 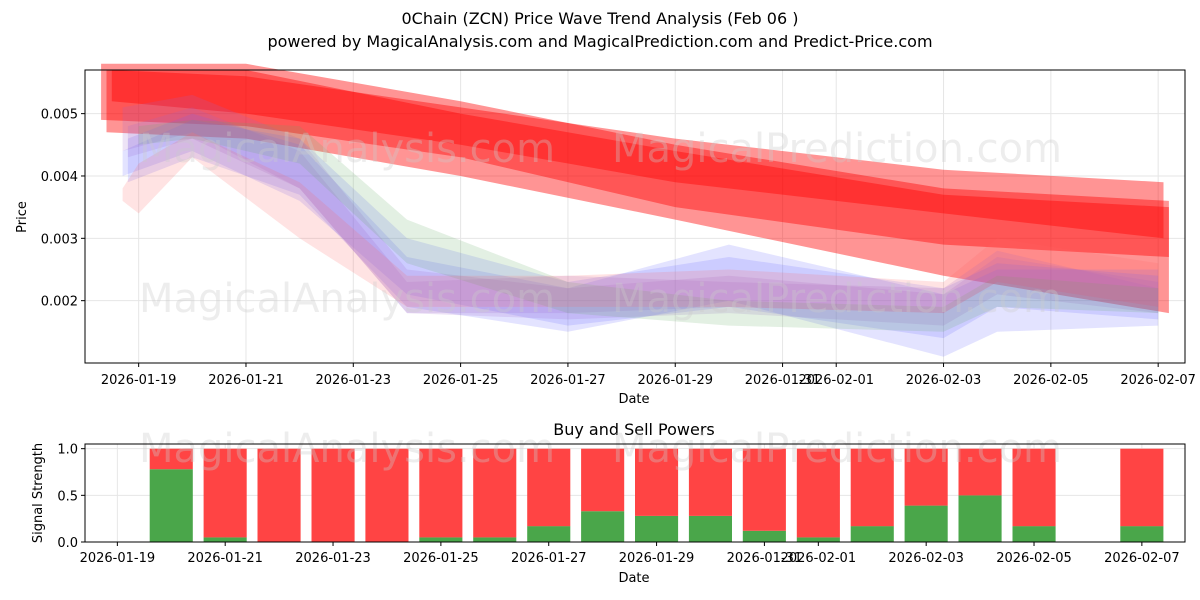 I want to click on signal-chart-title: Buy and Sell Powers, so click(x=634, y=429).